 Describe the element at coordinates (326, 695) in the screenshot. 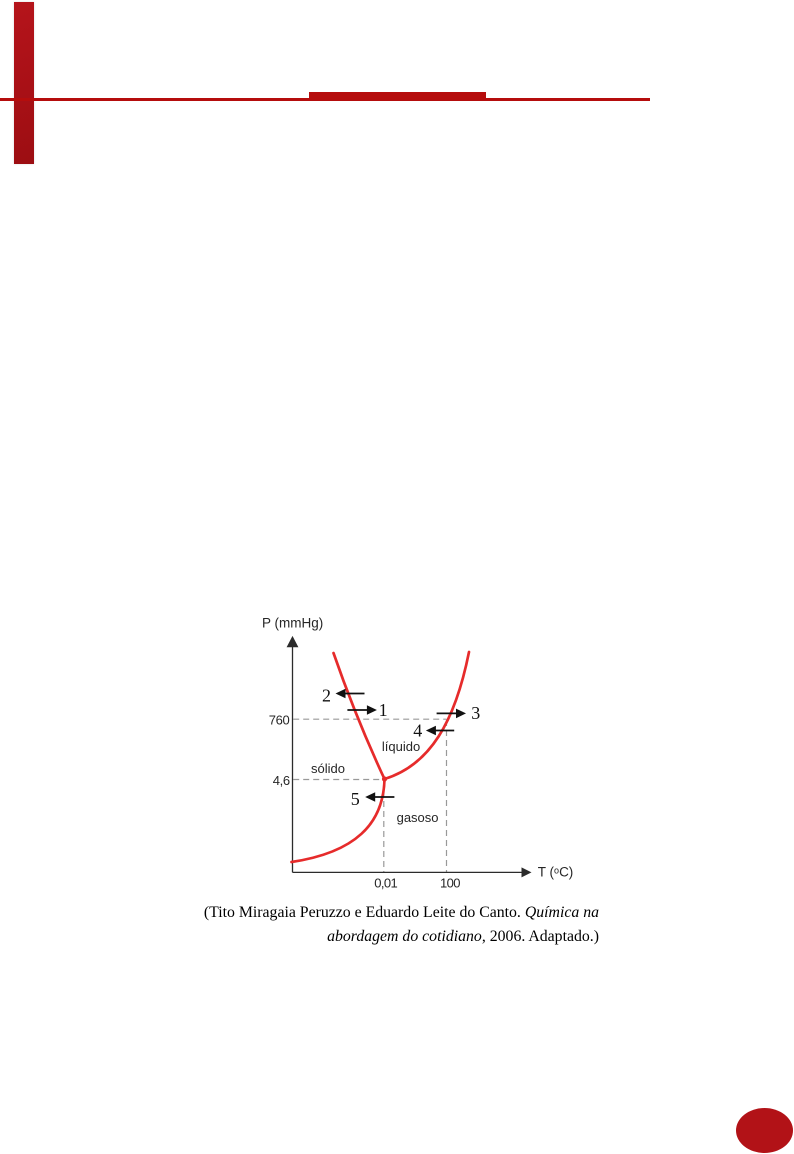

I see `svg-text: 2` at that location.